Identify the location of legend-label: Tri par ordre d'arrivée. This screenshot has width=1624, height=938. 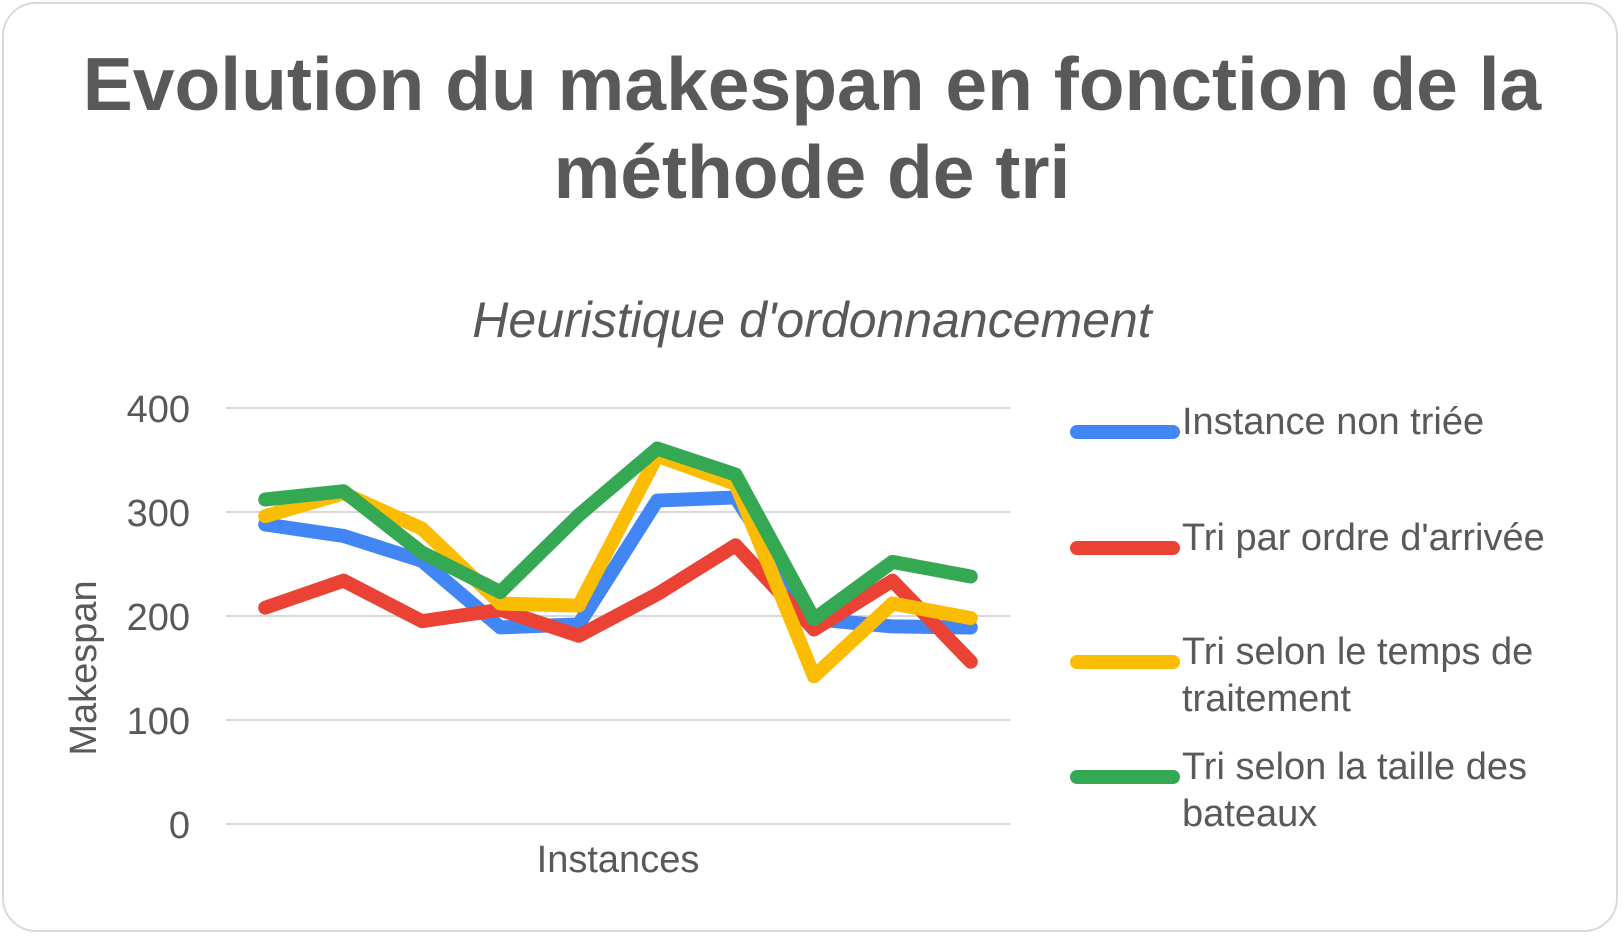
(1363, 538).